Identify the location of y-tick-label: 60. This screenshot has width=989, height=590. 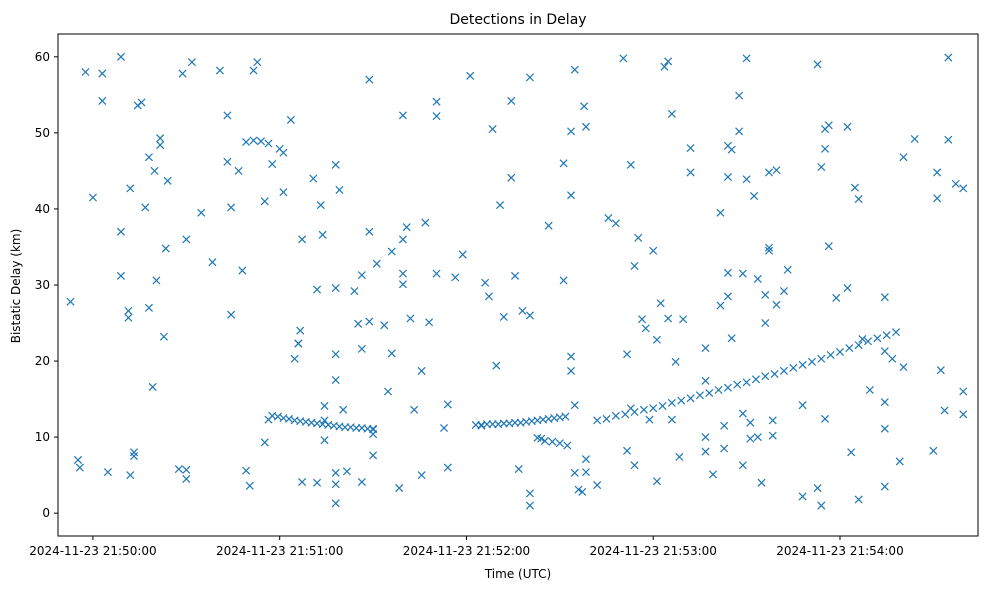
(42, 57).